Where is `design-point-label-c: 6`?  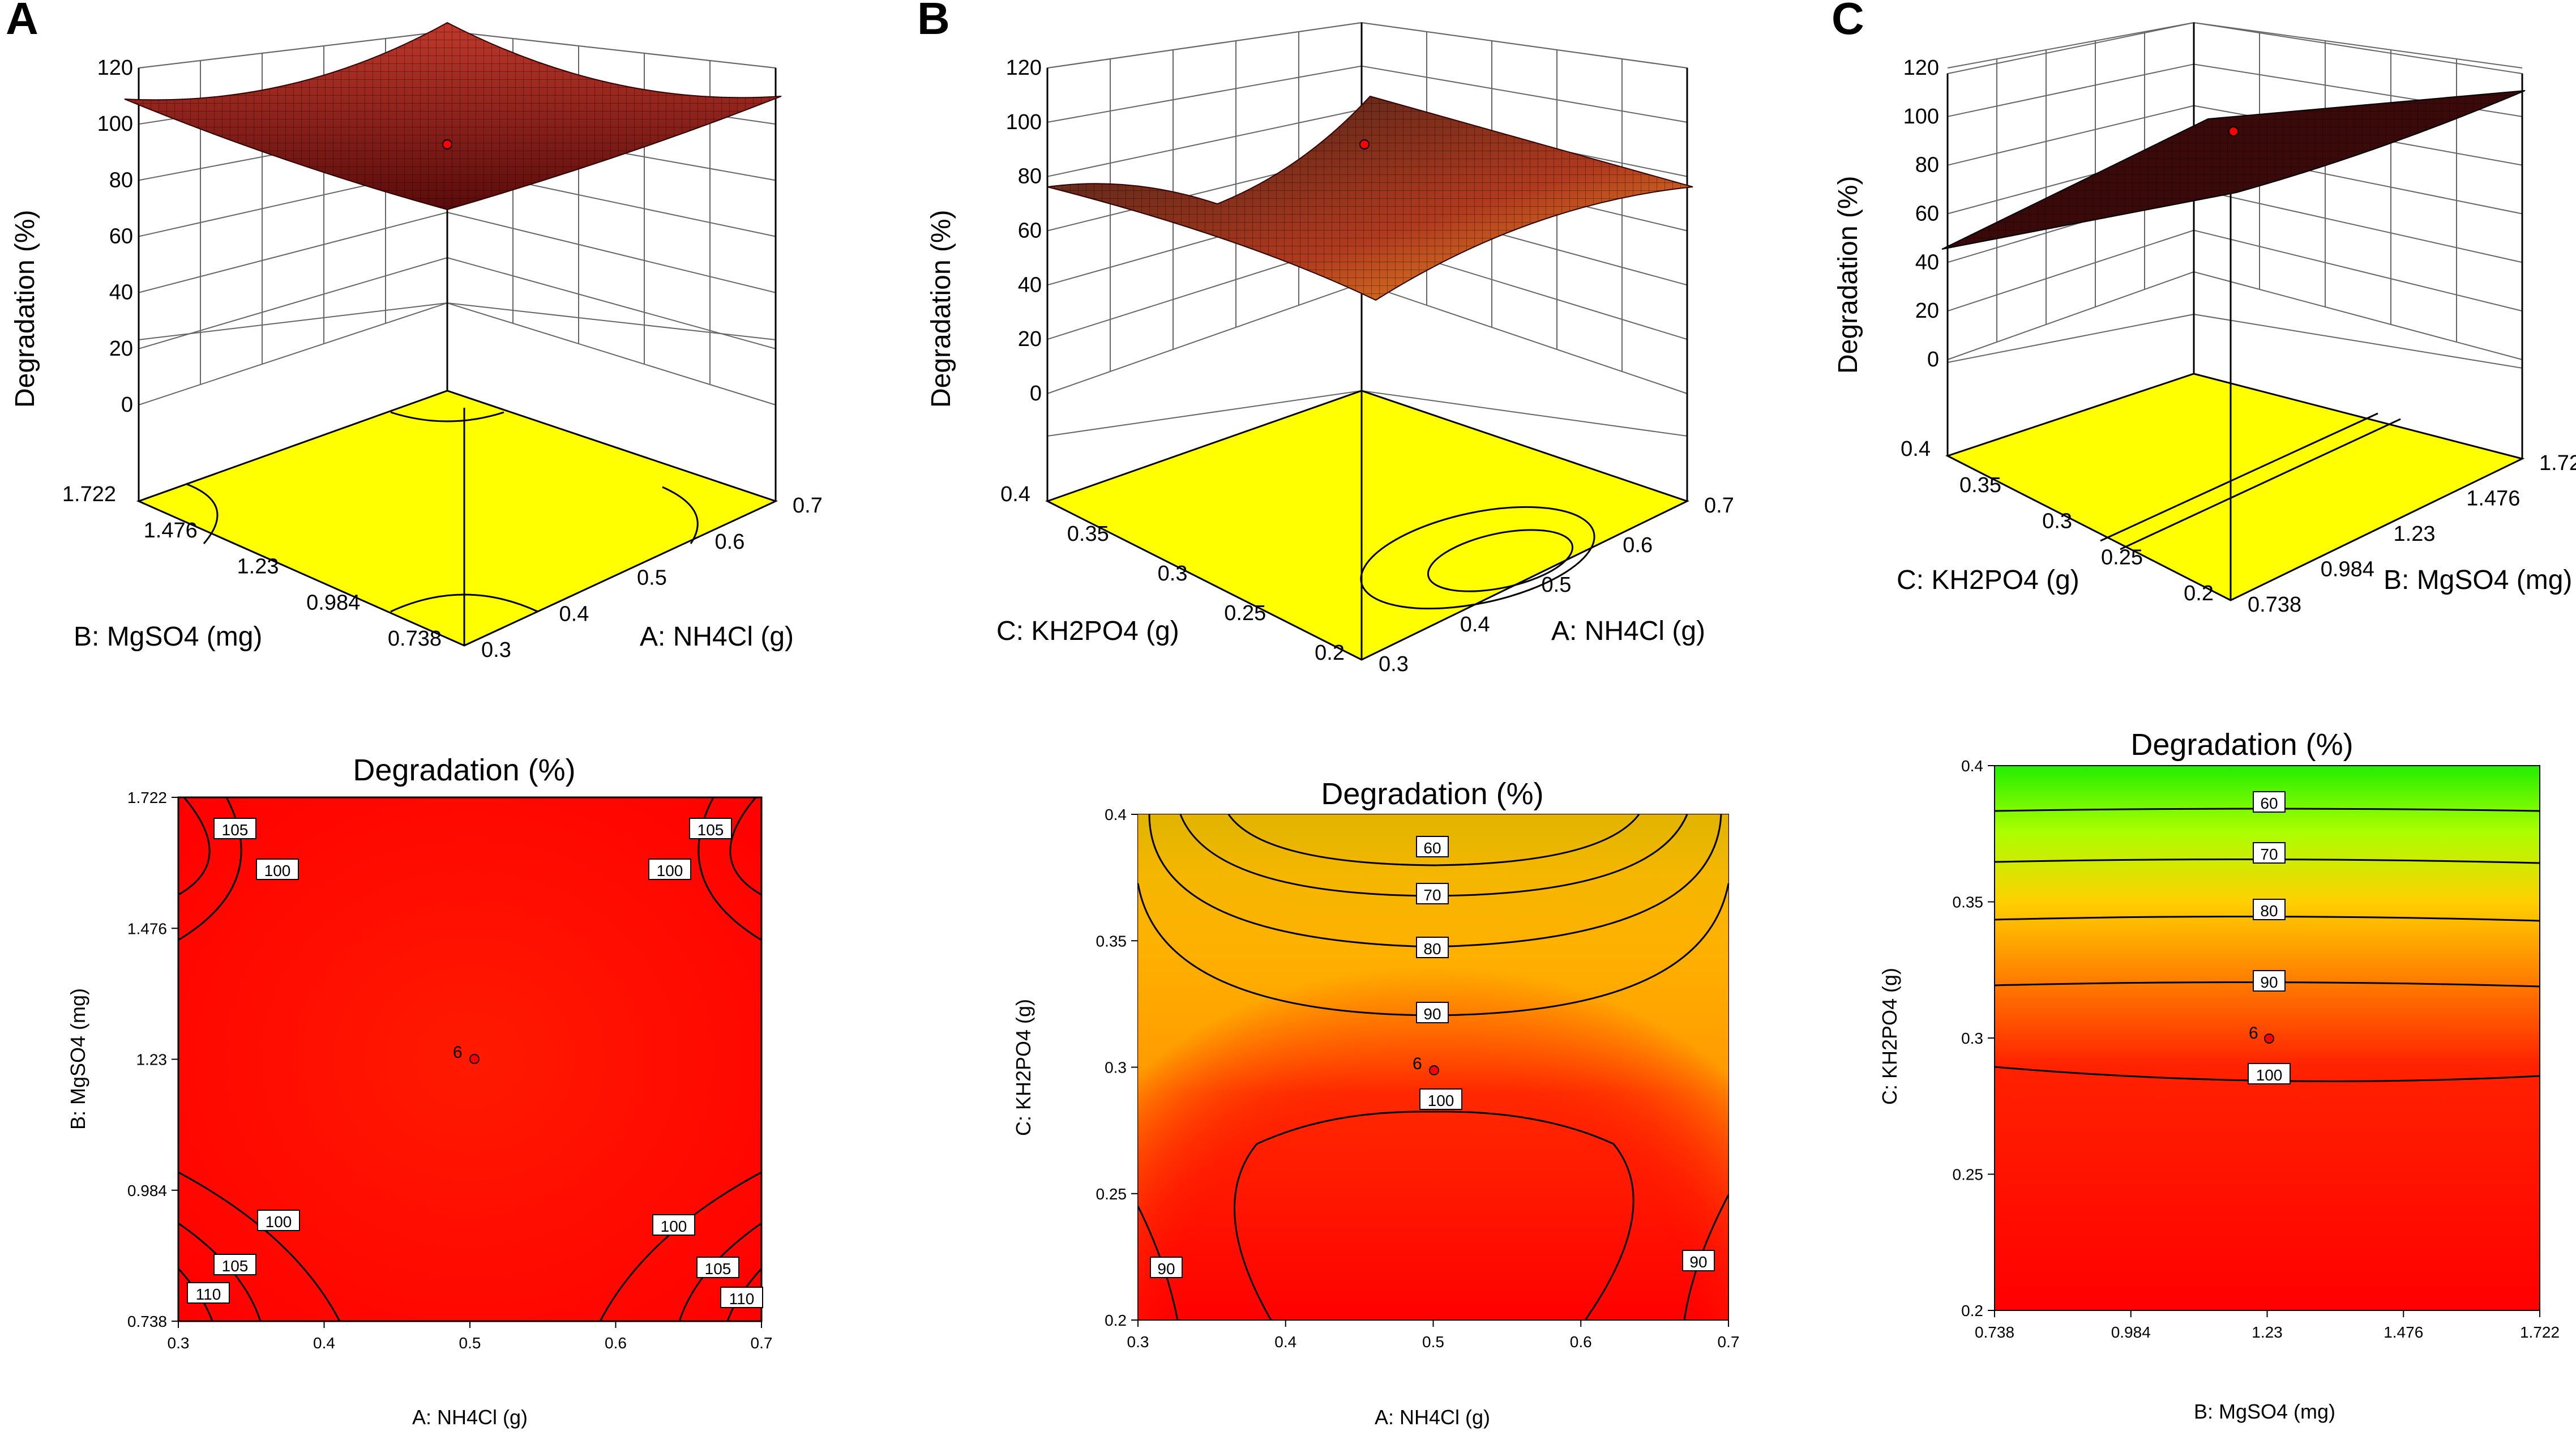 design-point-label-c: 6 is located at coordinates (2253, 1033).